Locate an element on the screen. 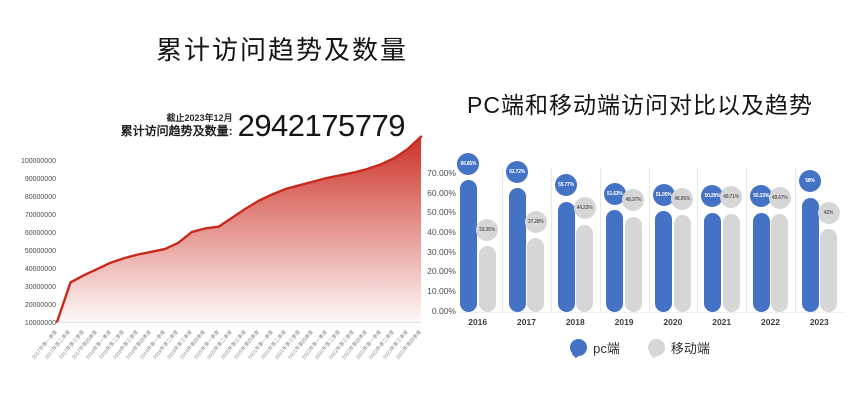  bubble-value-label: 42% is located at coordinates (828, 212).